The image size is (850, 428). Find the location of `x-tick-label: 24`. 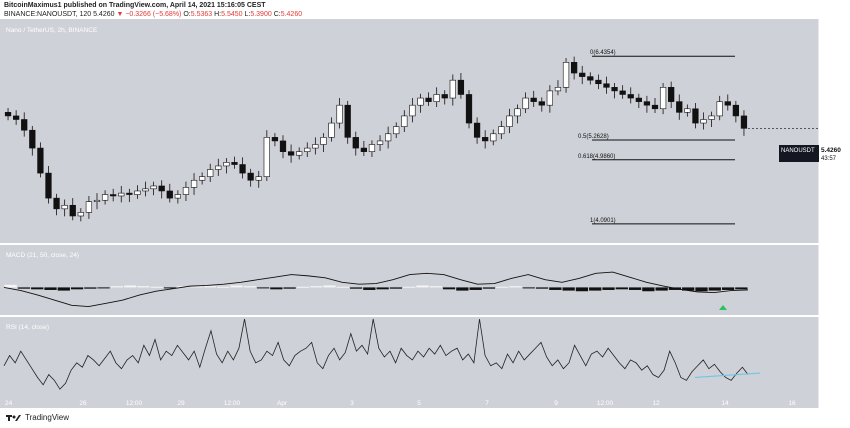

x-tick-label: 24 is located at coordinates (9, 403).